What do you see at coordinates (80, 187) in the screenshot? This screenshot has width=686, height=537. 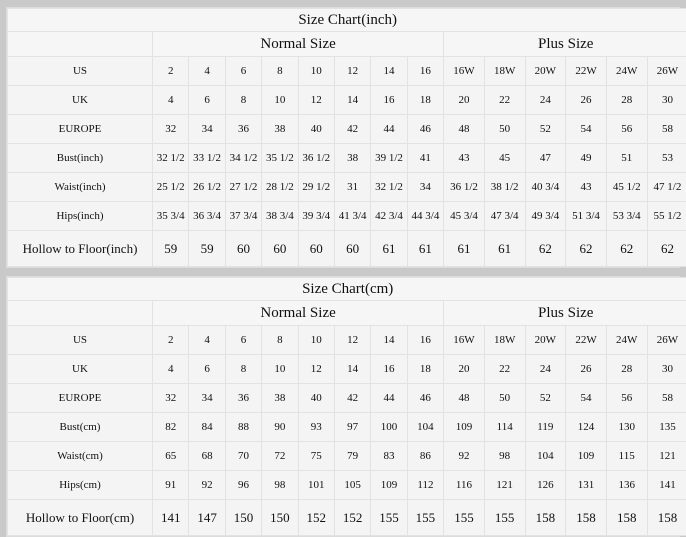 I see `row-label: Waist(inch)` at bounding box center [80, 187].